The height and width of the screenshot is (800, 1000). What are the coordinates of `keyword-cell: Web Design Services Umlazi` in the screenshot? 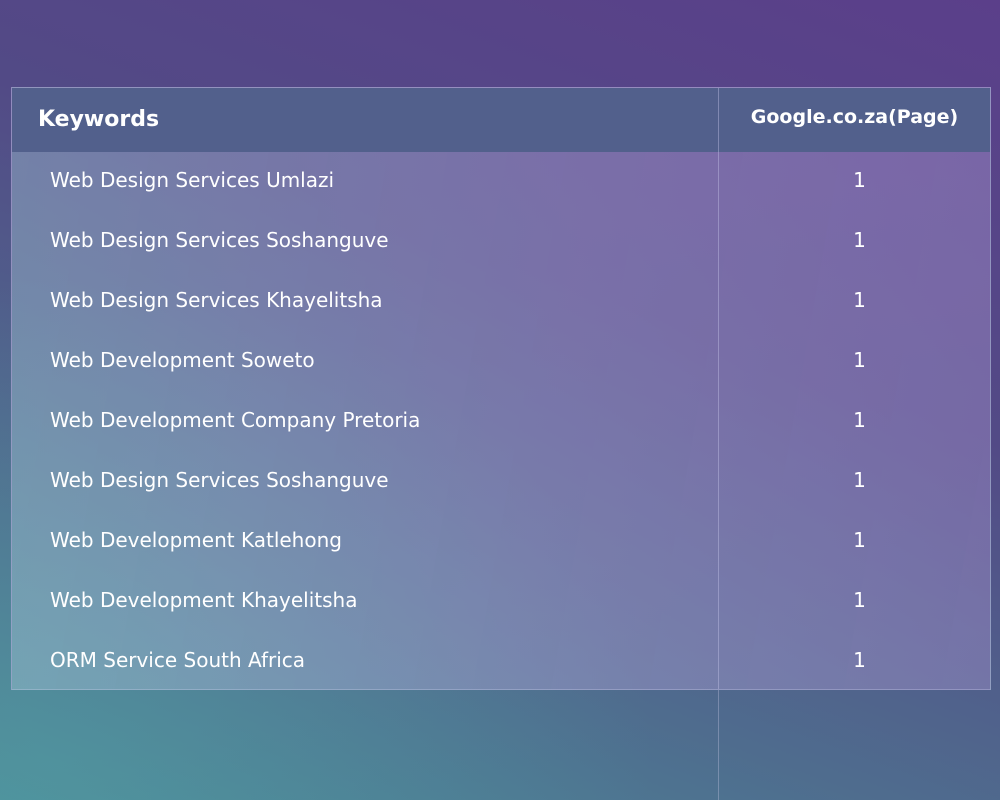 It's located at (192, 180).